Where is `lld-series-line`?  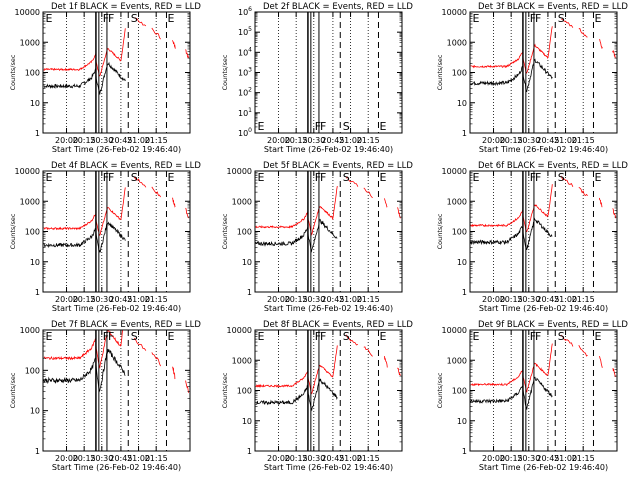
lld-series-line is located at coordinates (84, 211).